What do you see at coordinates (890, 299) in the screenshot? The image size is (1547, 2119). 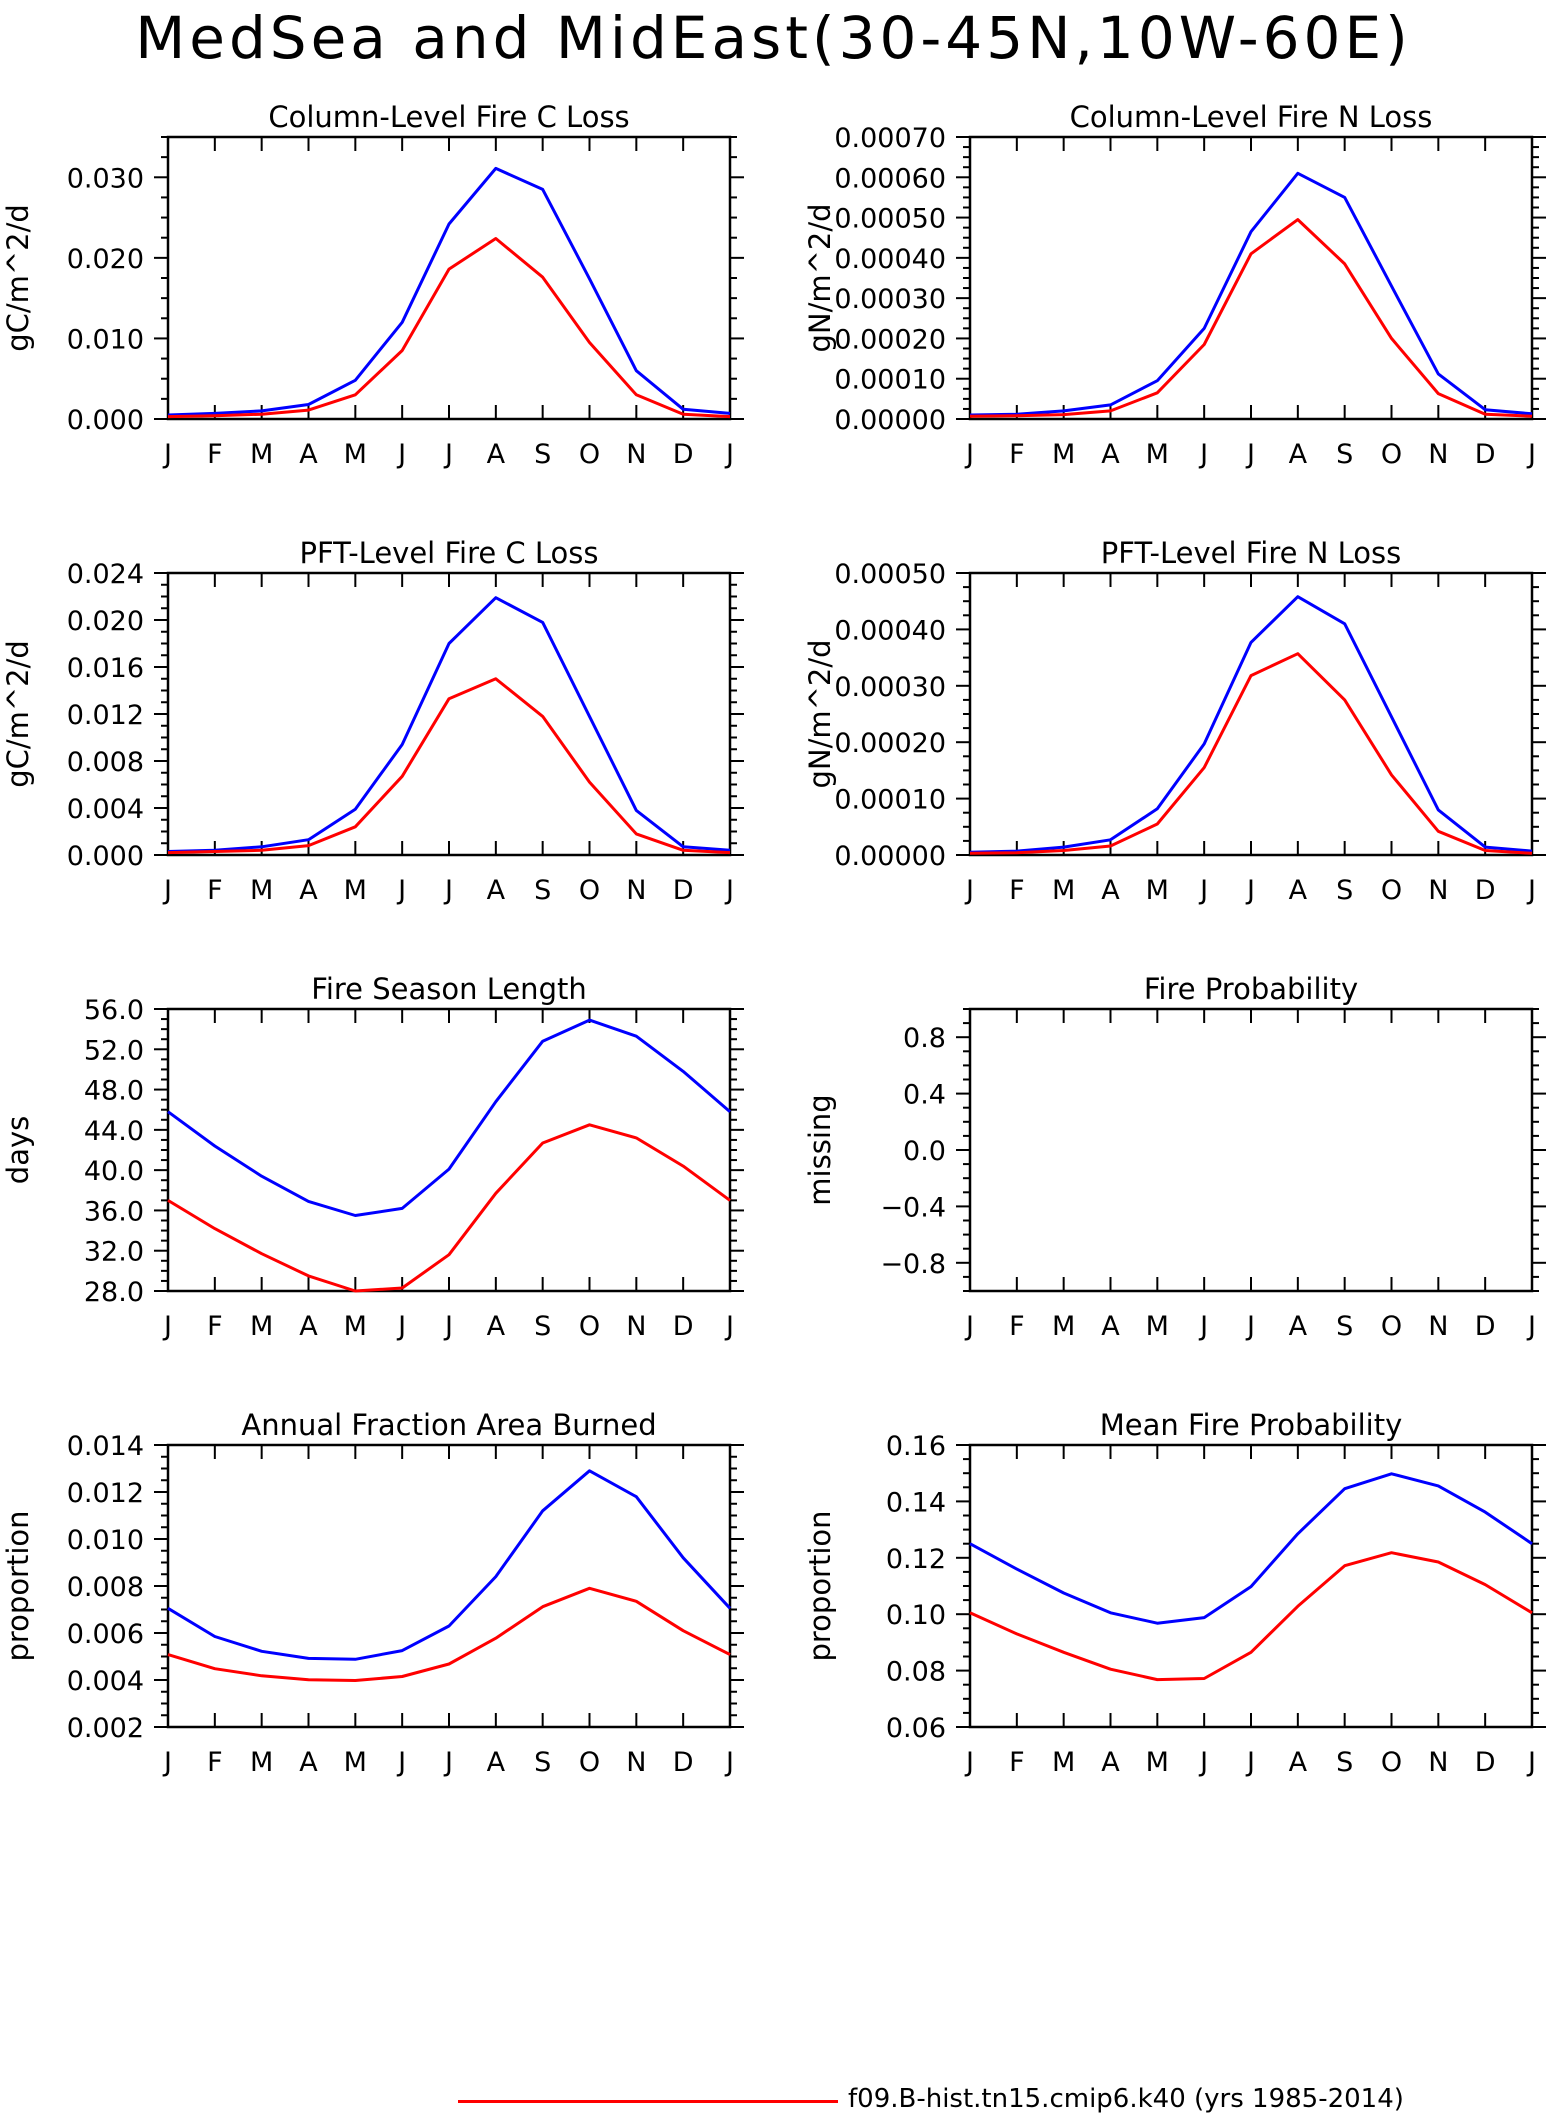 I see `y-tick-label: 0.00030` at bounding box center [890, 299].